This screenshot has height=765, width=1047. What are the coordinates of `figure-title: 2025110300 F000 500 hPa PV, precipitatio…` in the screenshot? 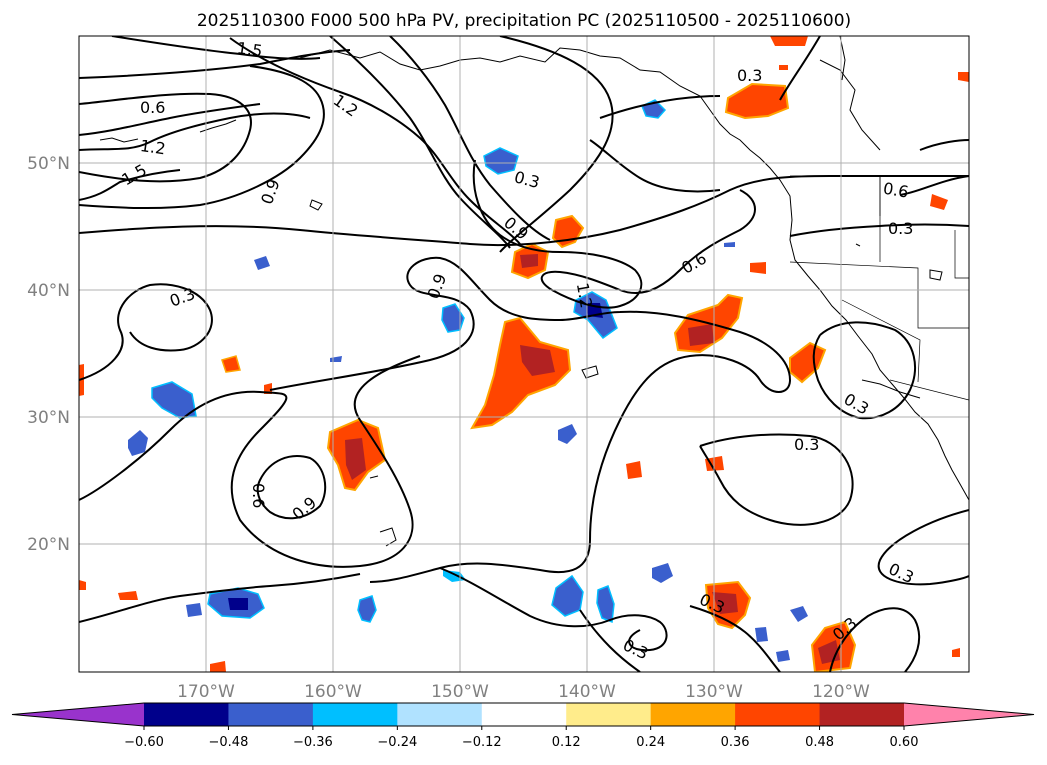 It's located at (524, 21).